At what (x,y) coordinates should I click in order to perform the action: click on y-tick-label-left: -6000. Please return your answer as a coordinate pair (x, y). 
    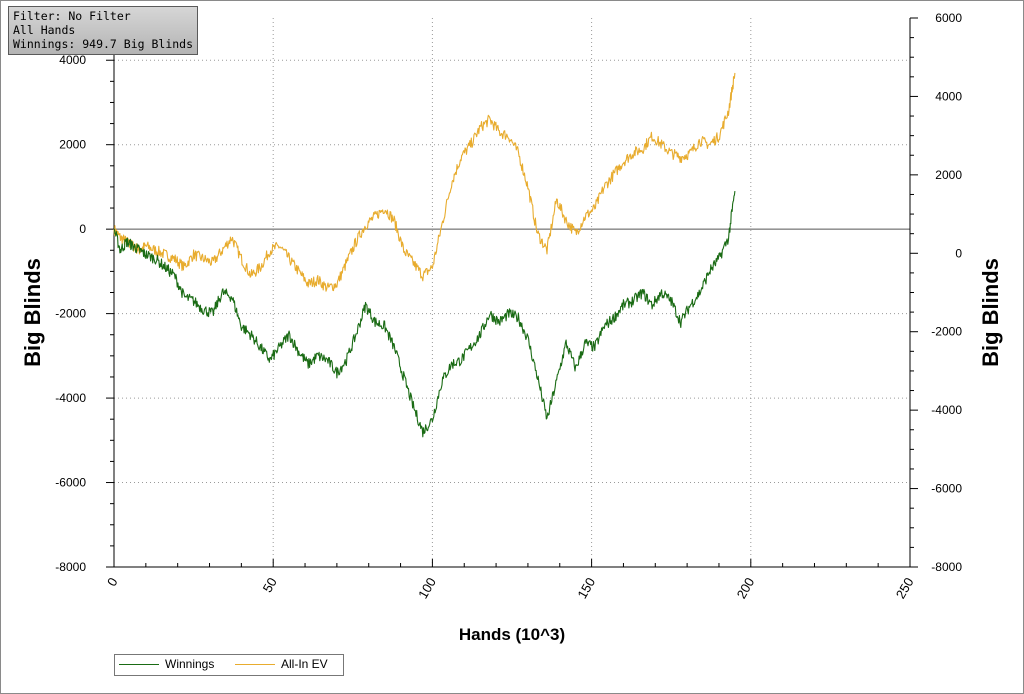
    Looking at the image, I should click on (70, 483).